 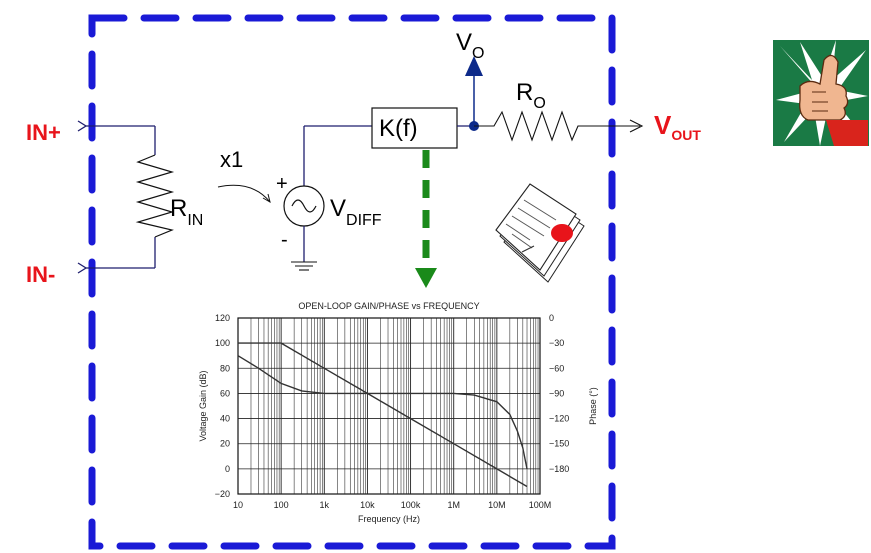 I want to click on svg-text: RO, so click(x=531, y=95).